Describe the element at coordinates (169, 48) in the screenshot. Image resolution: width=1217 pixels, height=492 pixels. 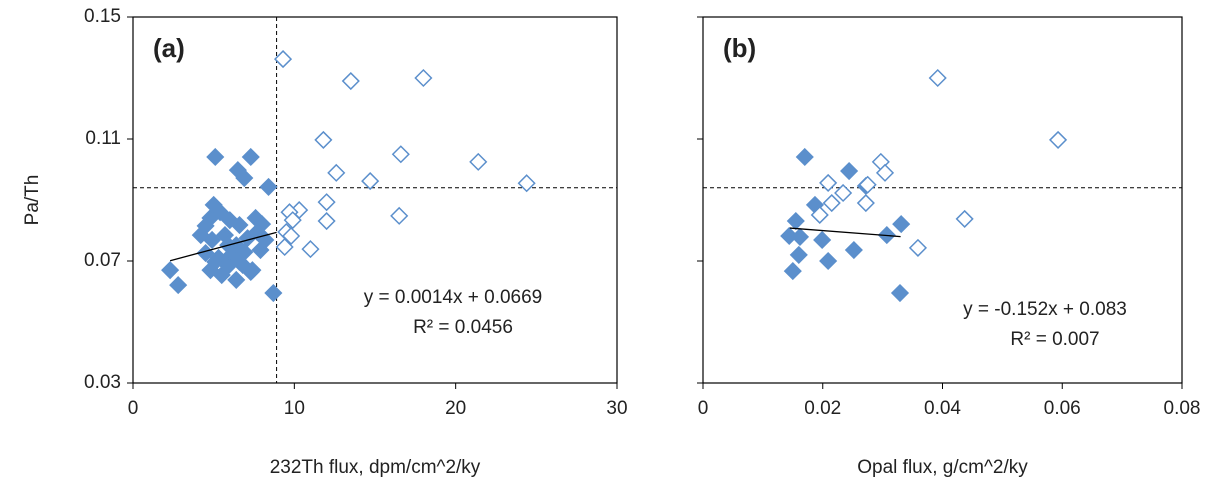
I see `panel-label: (a)` at that location.